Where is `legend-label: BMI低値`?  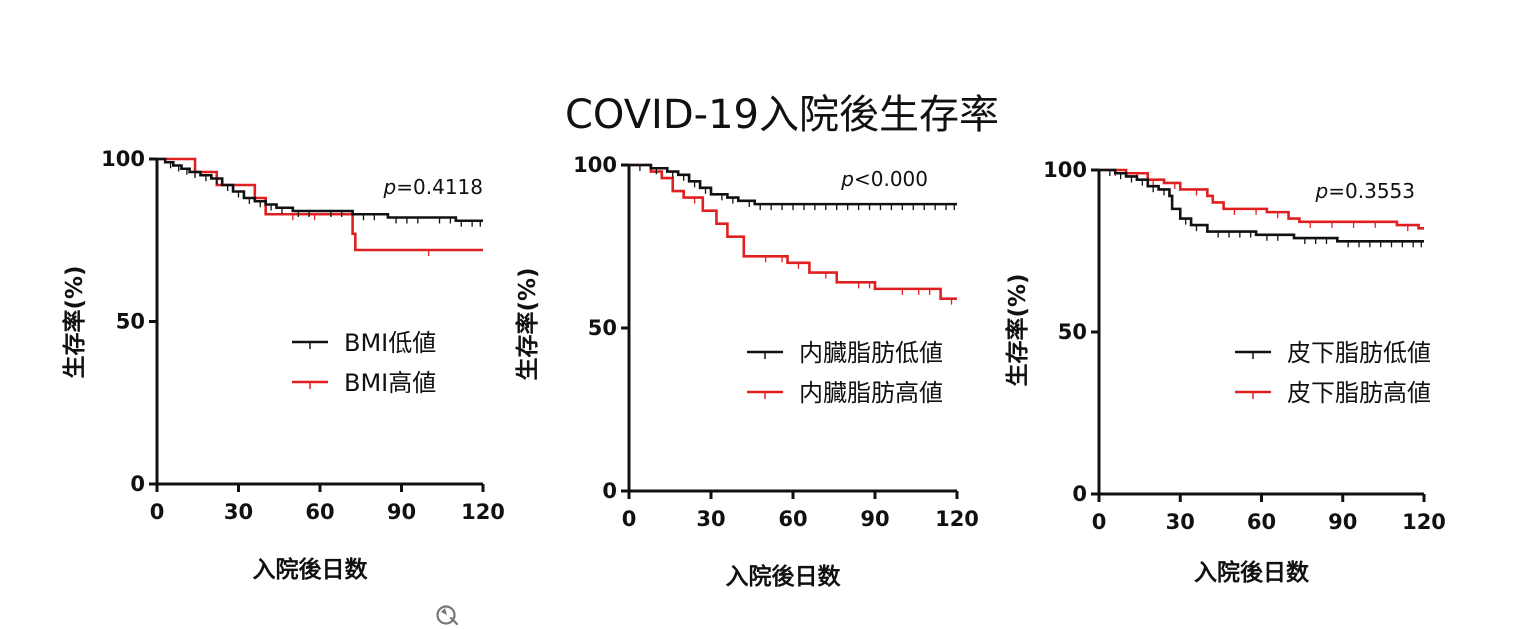 legend-label: BMI低値 is located at coordinates (390, 343).